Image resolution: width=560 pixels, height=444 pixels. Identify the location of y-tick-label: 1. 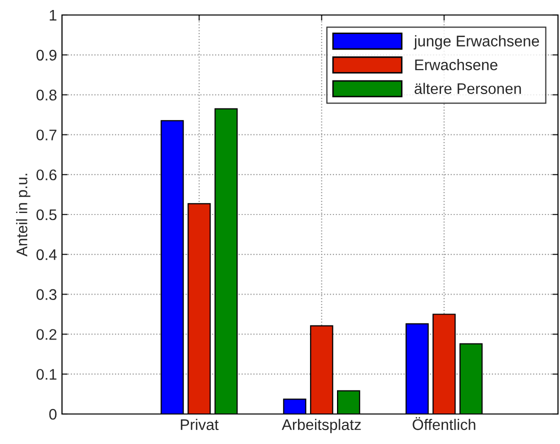
(53, 15).